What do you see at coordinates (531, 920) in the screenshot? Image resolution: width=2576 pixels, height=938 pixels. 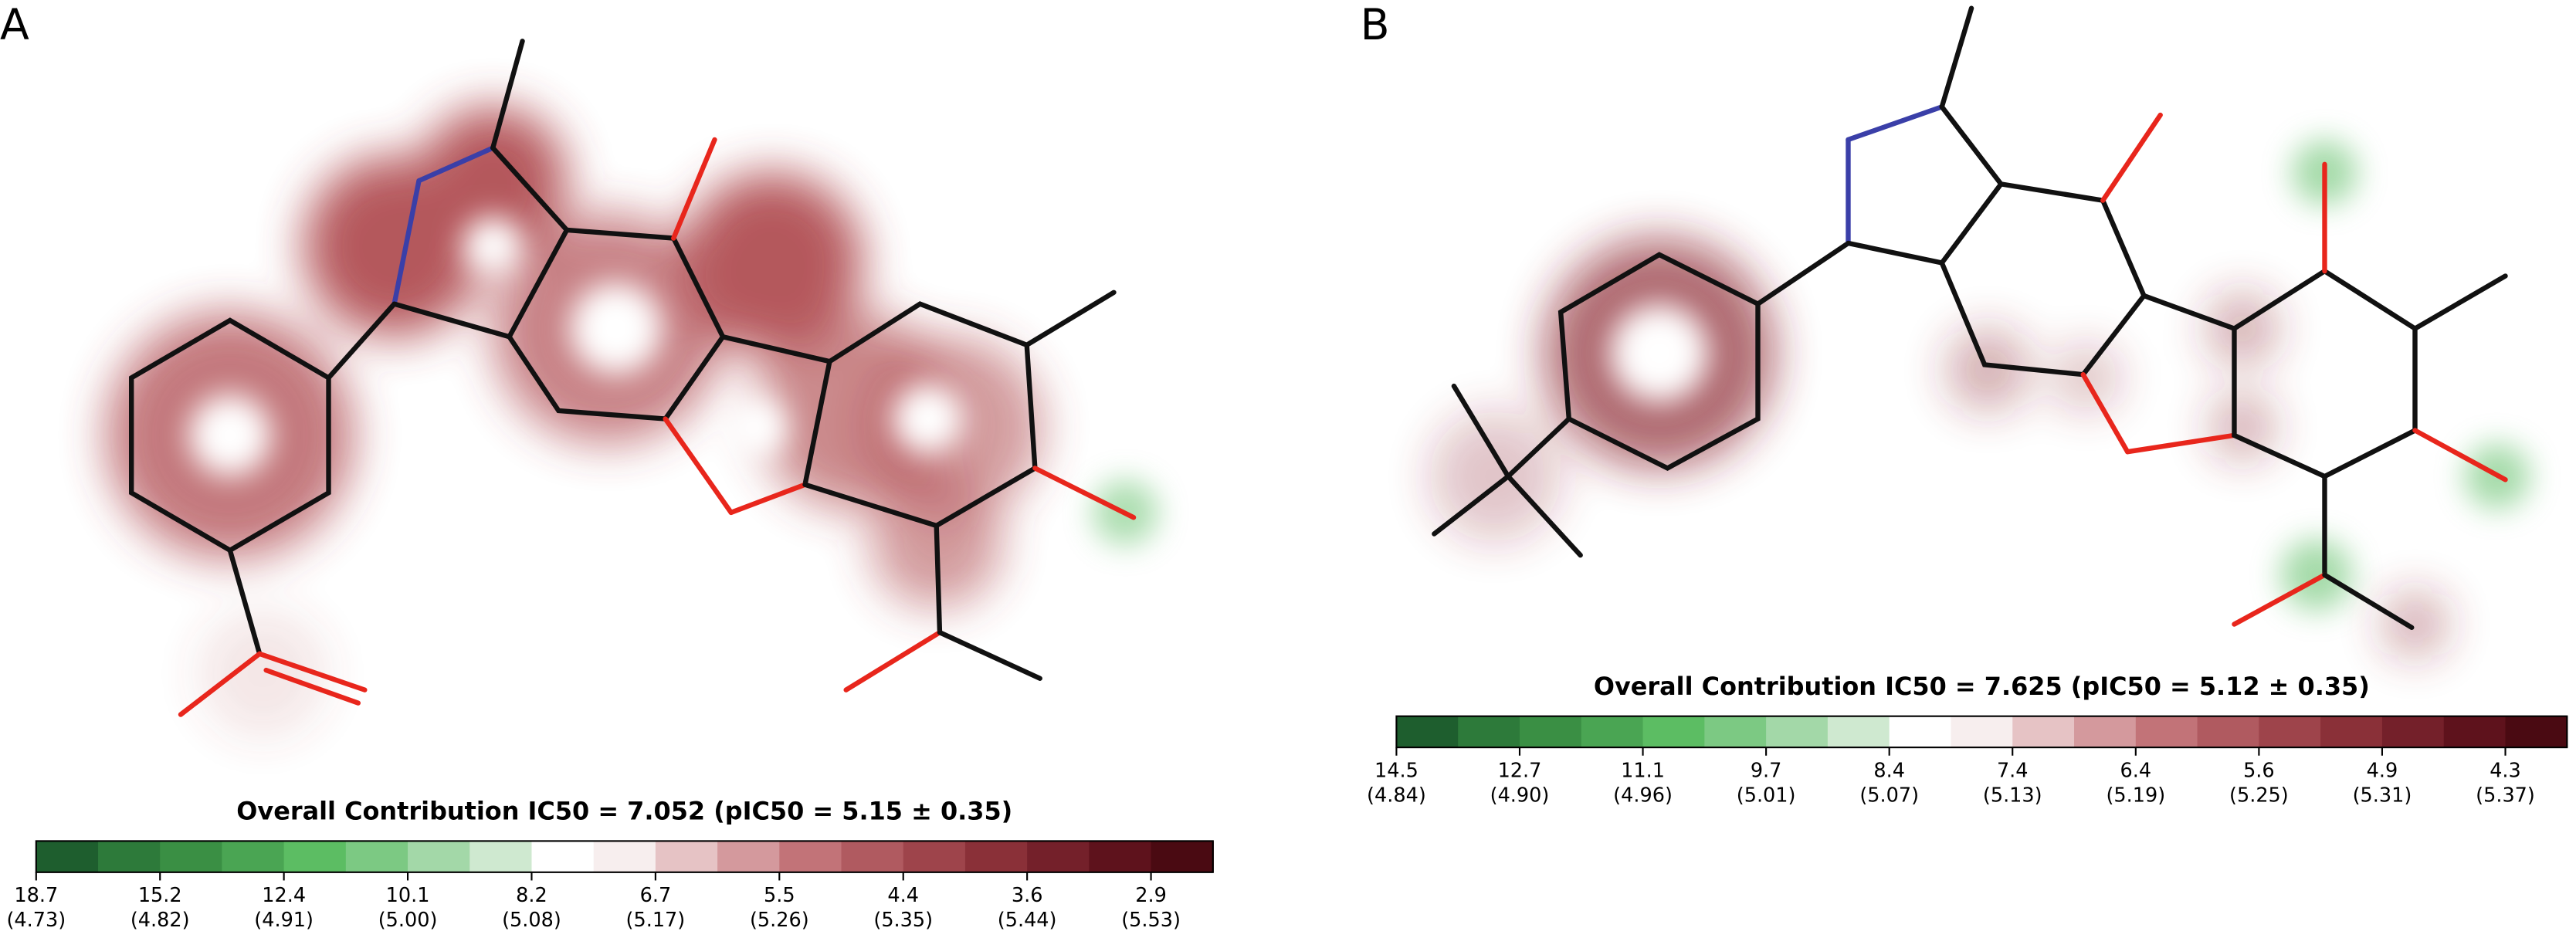 I see `tick-sublabel: (5.08)` at bounding box center [531, 920].